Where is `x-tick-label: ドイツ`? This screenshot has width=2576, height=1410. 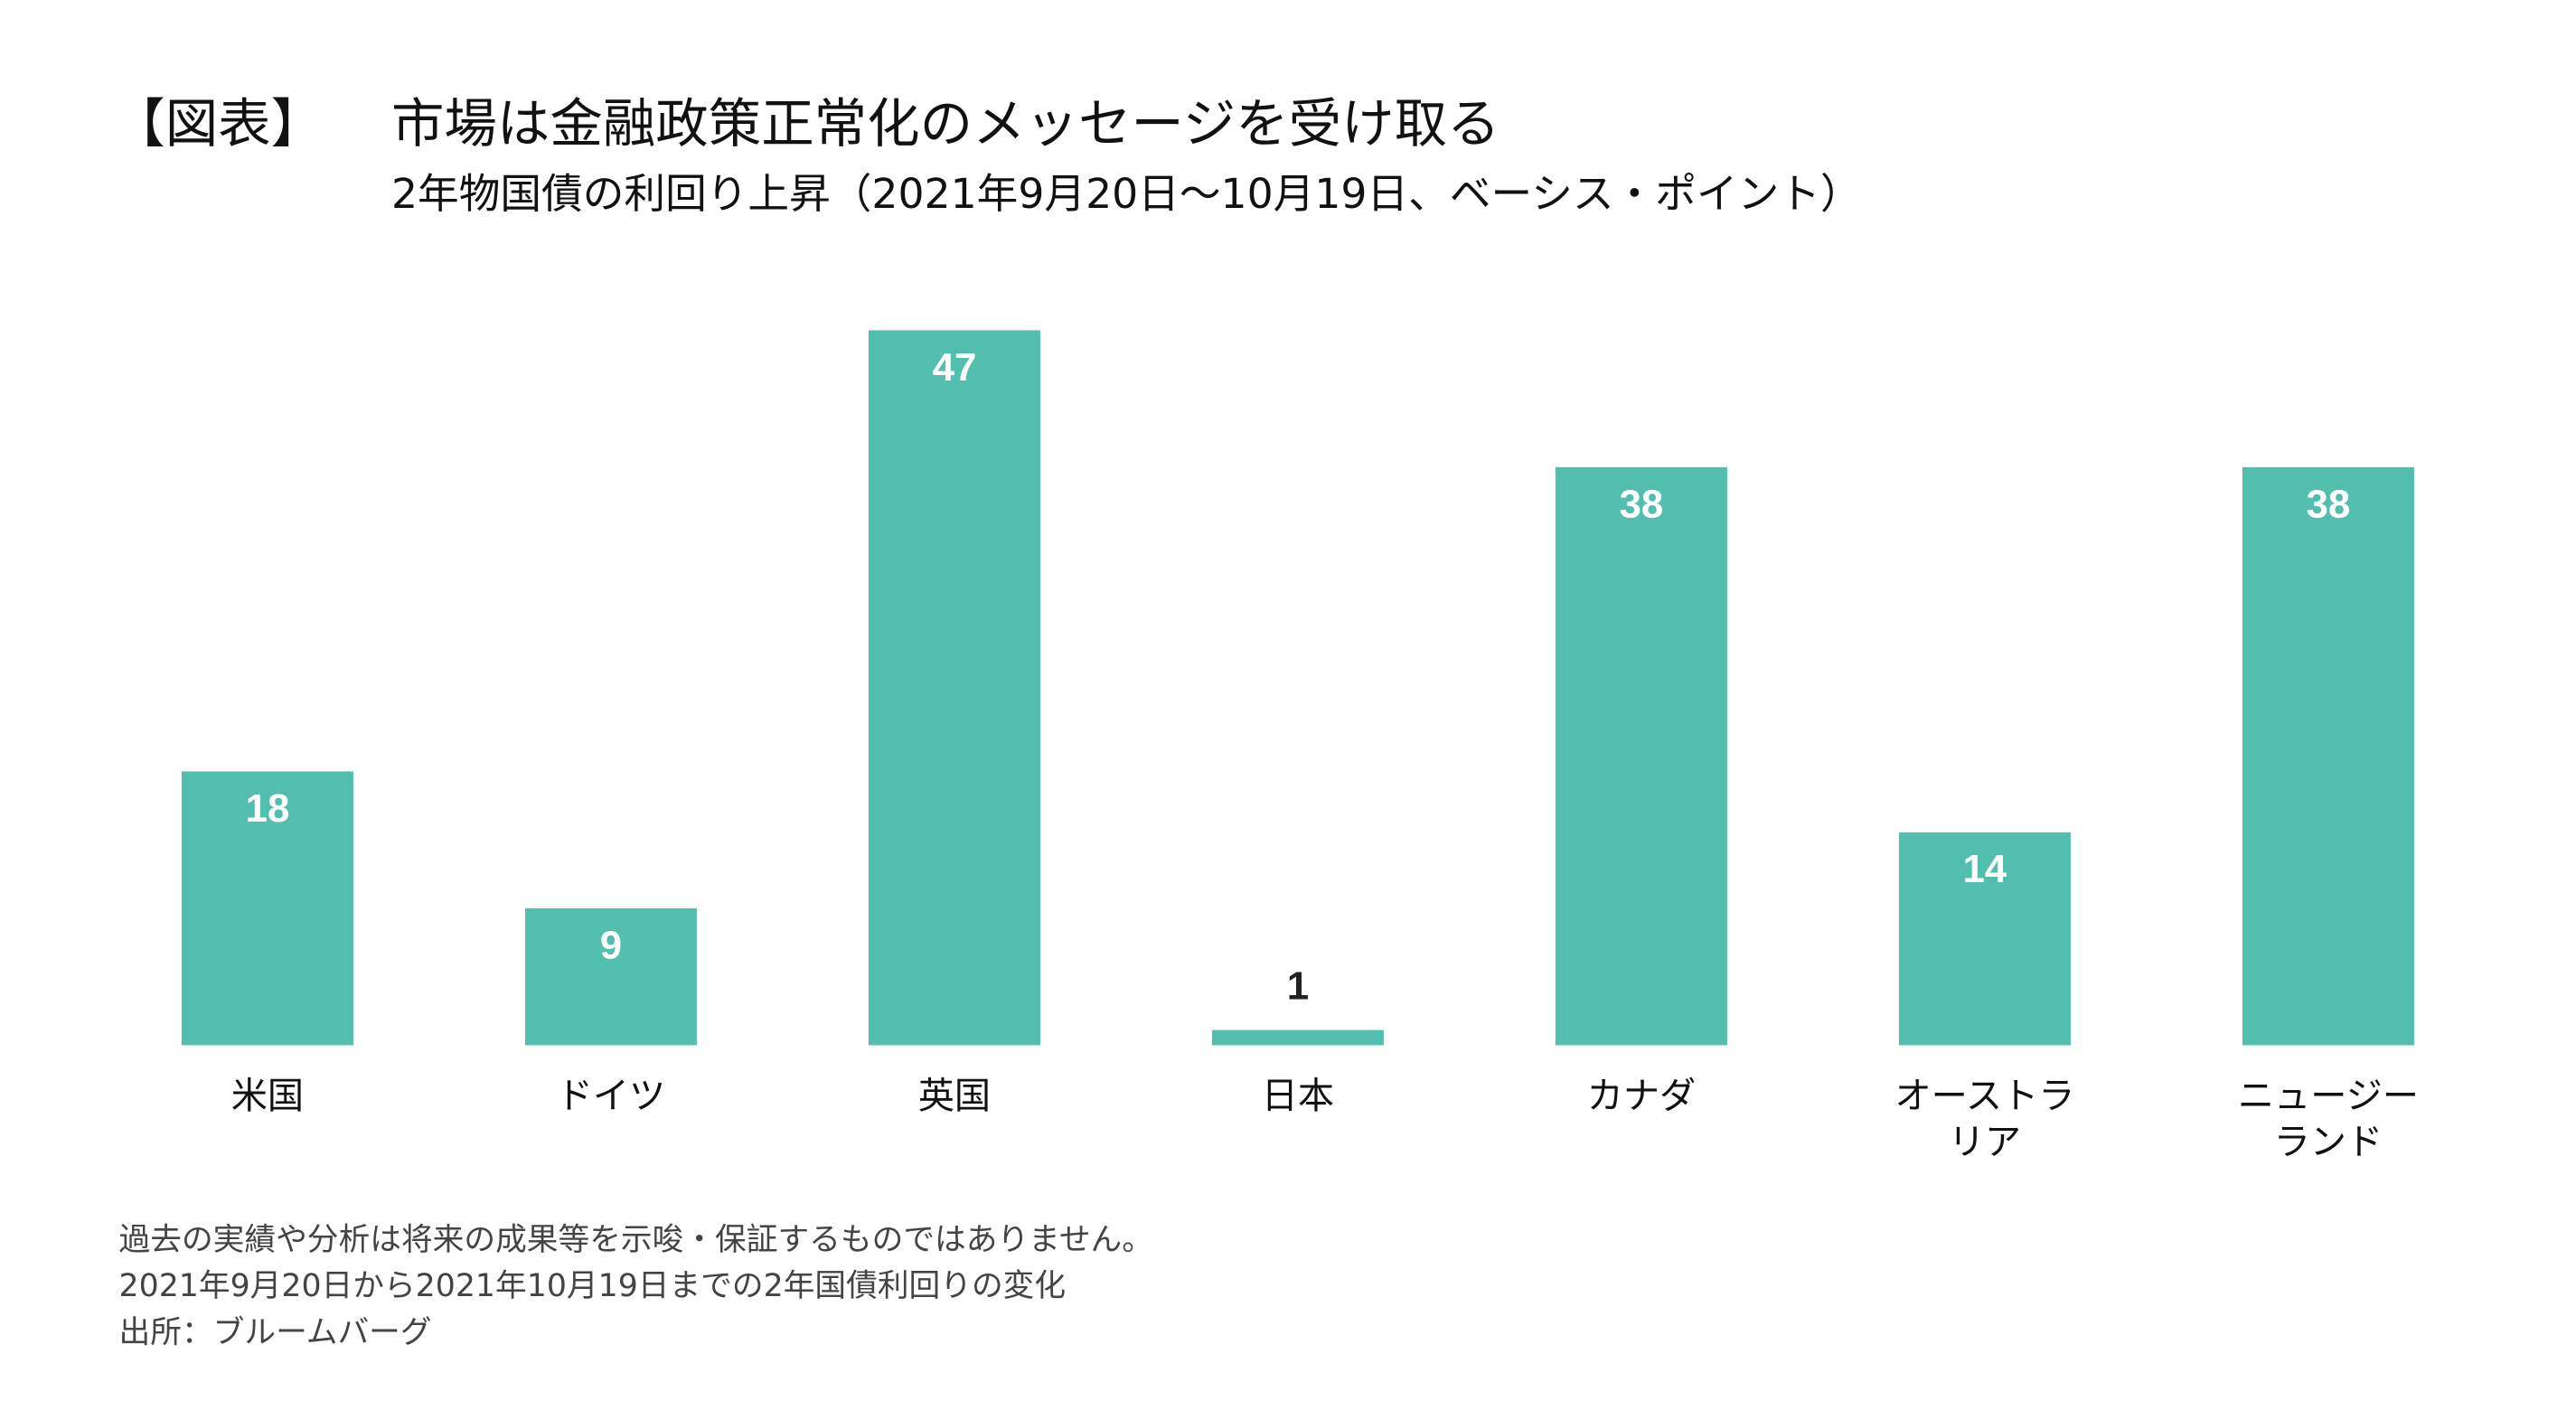 x-tick-label: ドイツ is located at coordinates (611, 1097).